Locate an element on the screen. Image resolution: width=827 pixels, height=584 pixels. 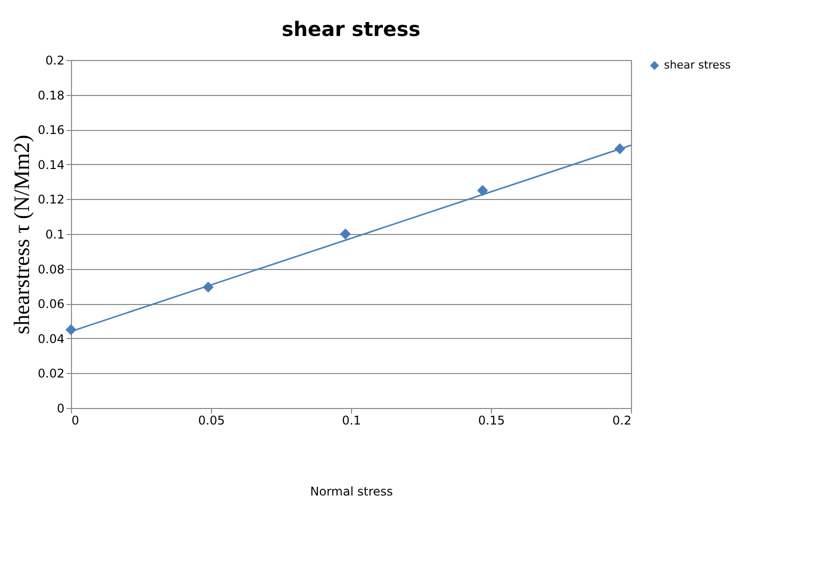
x-tick-label: 0.1 is located at coordinates (352, 421).